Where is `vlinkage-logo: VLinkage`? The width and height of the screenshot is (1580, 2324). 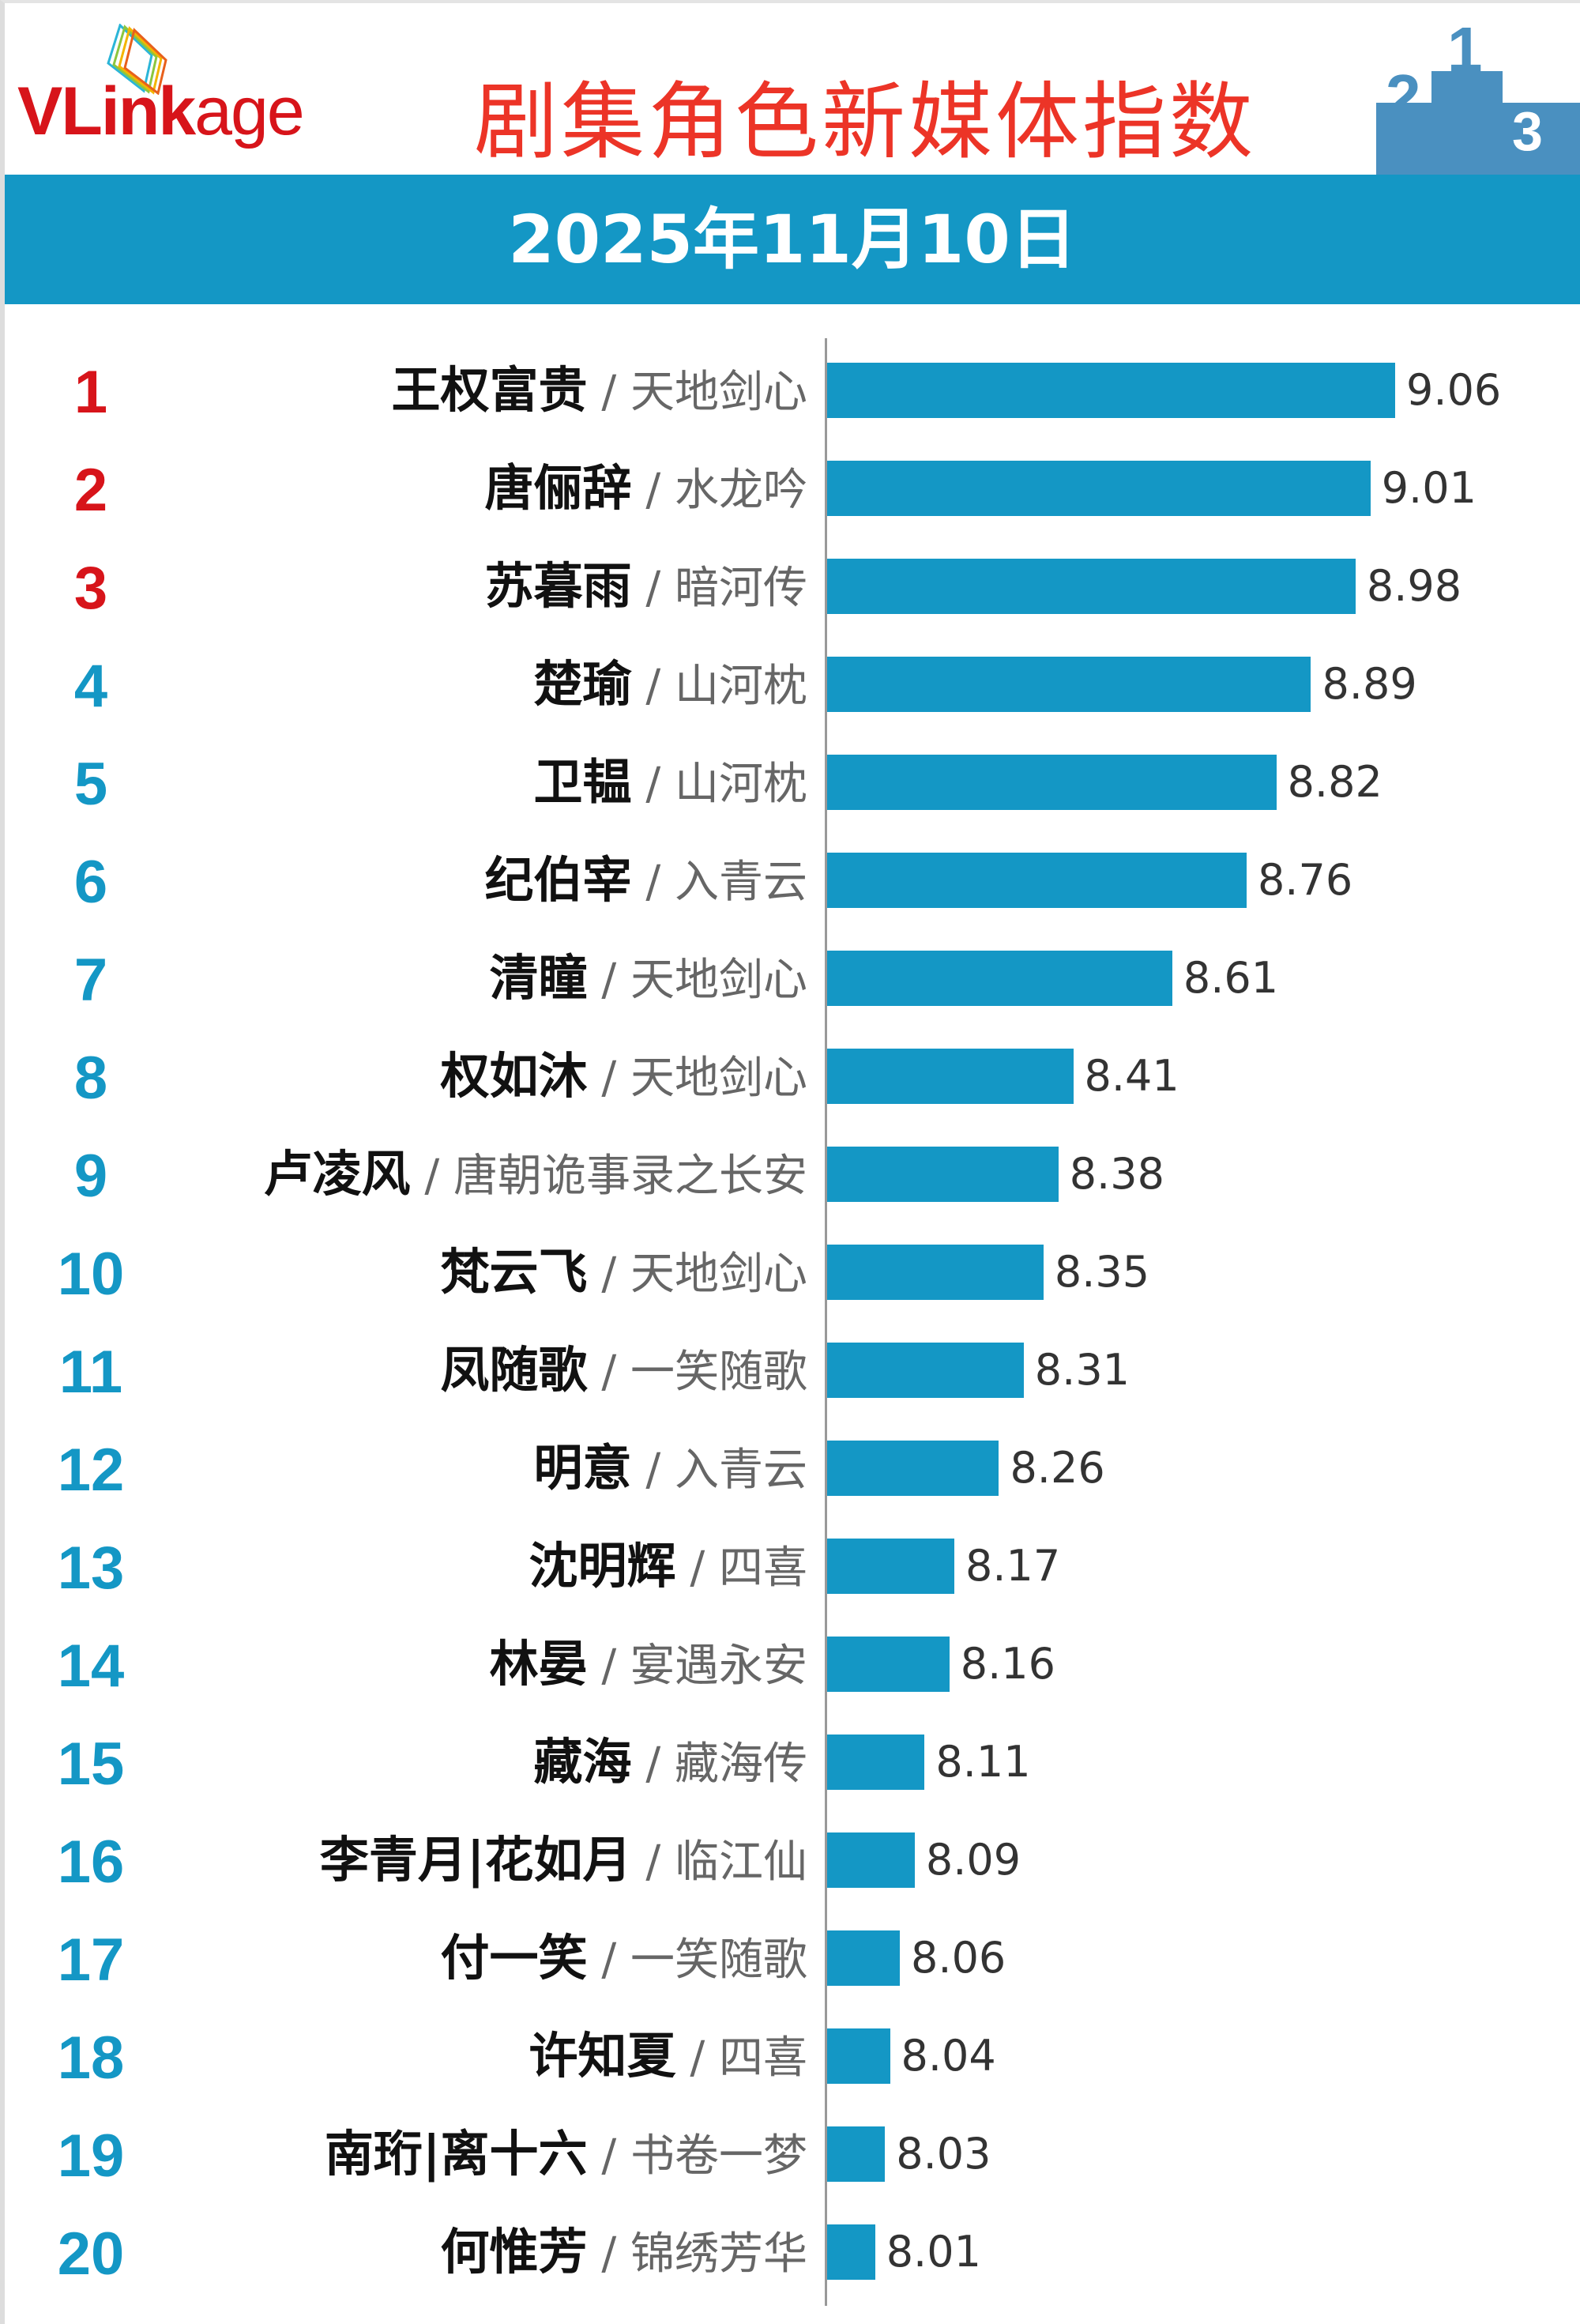 vlinkage-logo: VLinkage is located at coordinates (183, 91).